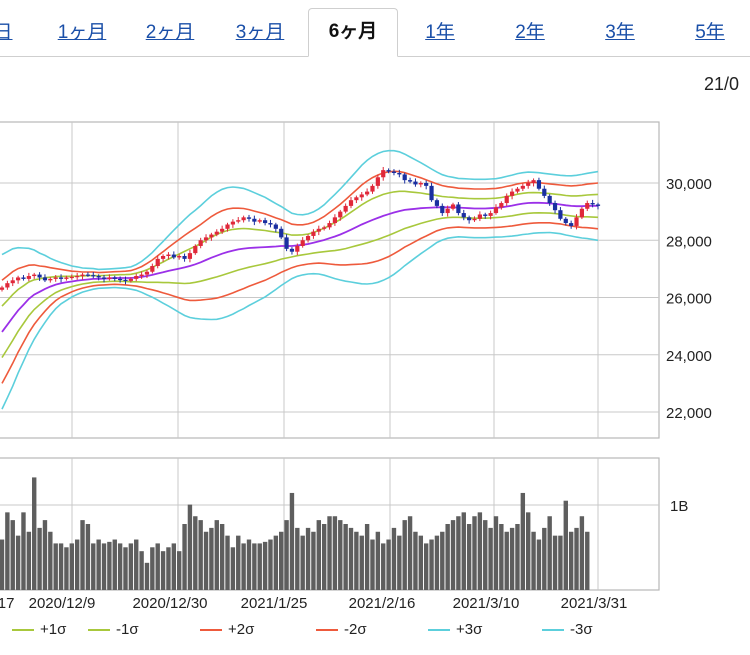  Describe the element at coordinates (382, 603) in the screenshot. I see `x-tick-label: 2021/2/16` at that location.